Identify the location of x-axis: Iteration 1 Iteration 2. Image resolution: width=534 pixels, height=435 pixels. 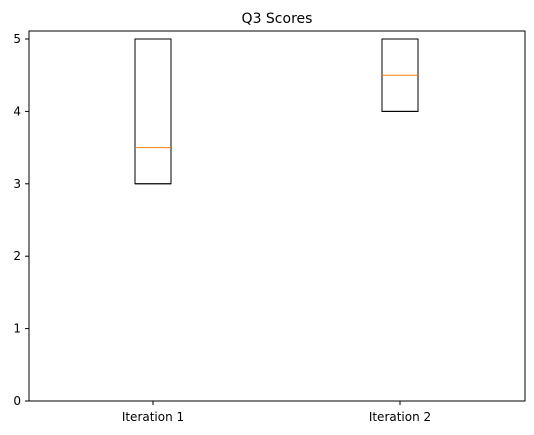
(276, 412).